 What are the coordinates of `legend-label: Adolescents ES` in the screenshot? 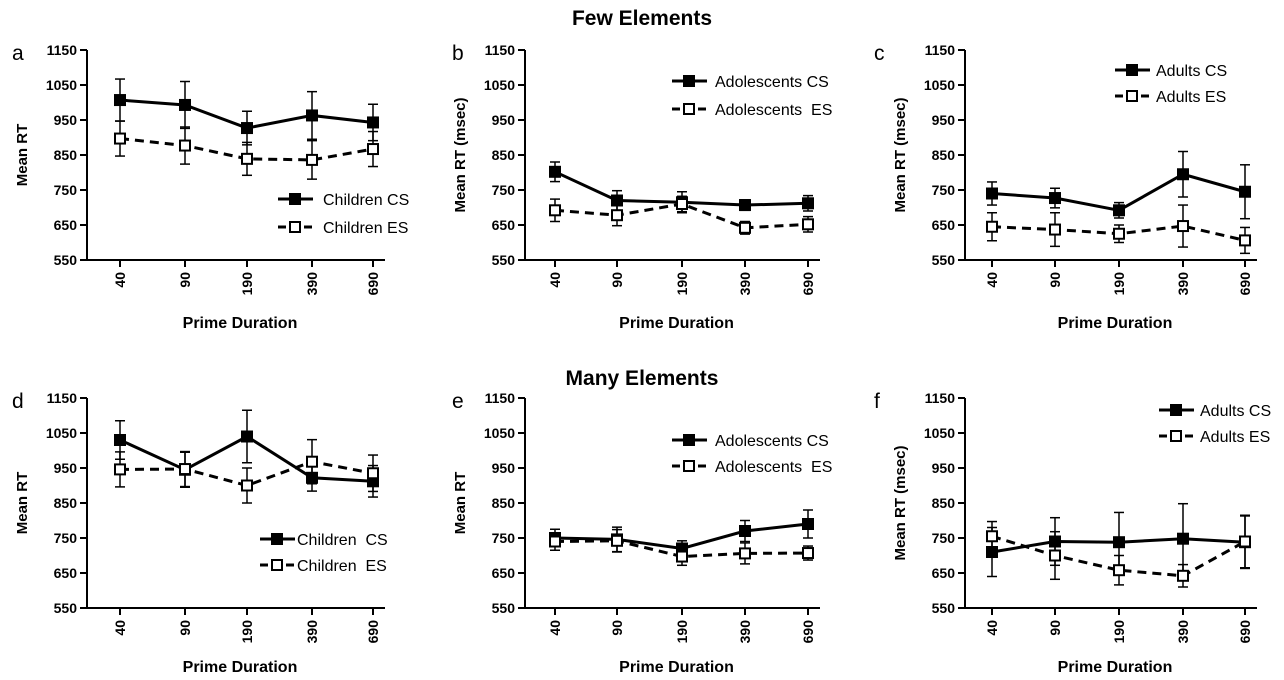 It's located at (773, 110).